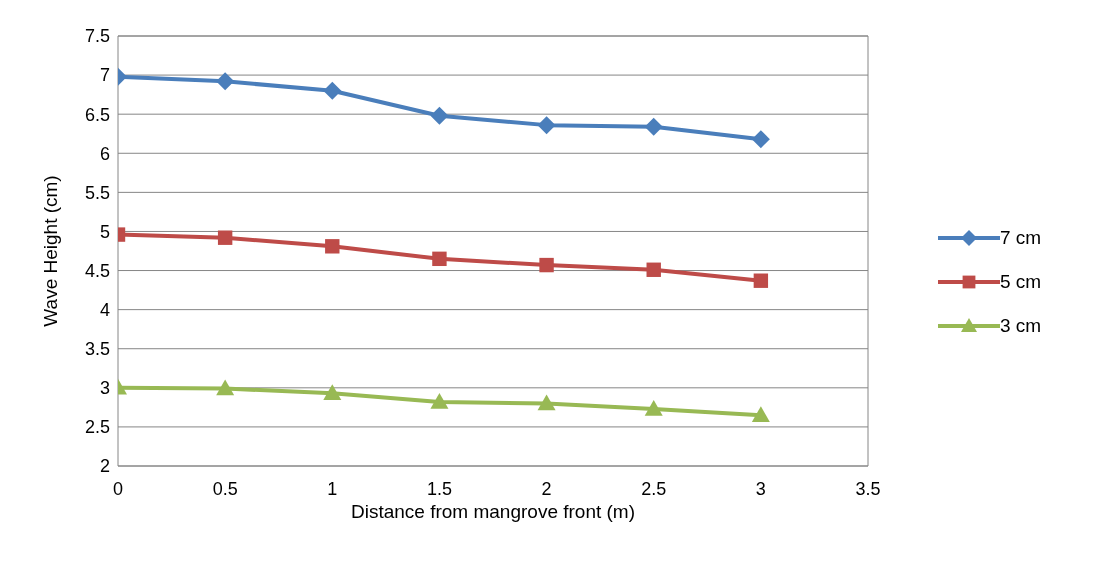  What do you see at coordinates (104, 466) in the screenshot?
I see `y-tick-label: 2` at bounding box center [104, 466].